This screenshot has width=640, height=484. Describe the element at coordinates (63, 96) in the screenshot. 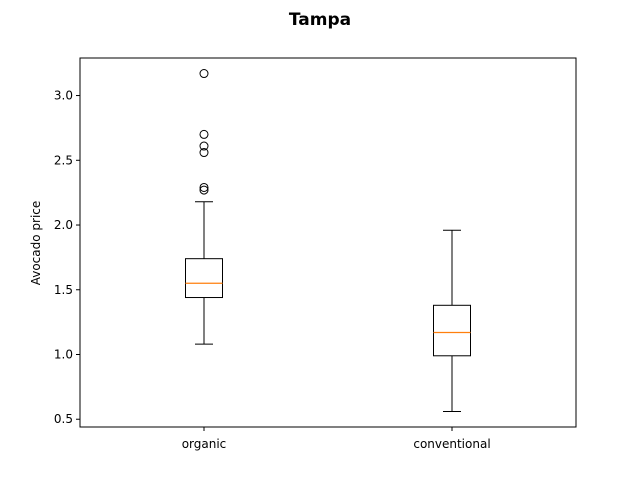

I see `y-tick-label: 3.0` at that location.